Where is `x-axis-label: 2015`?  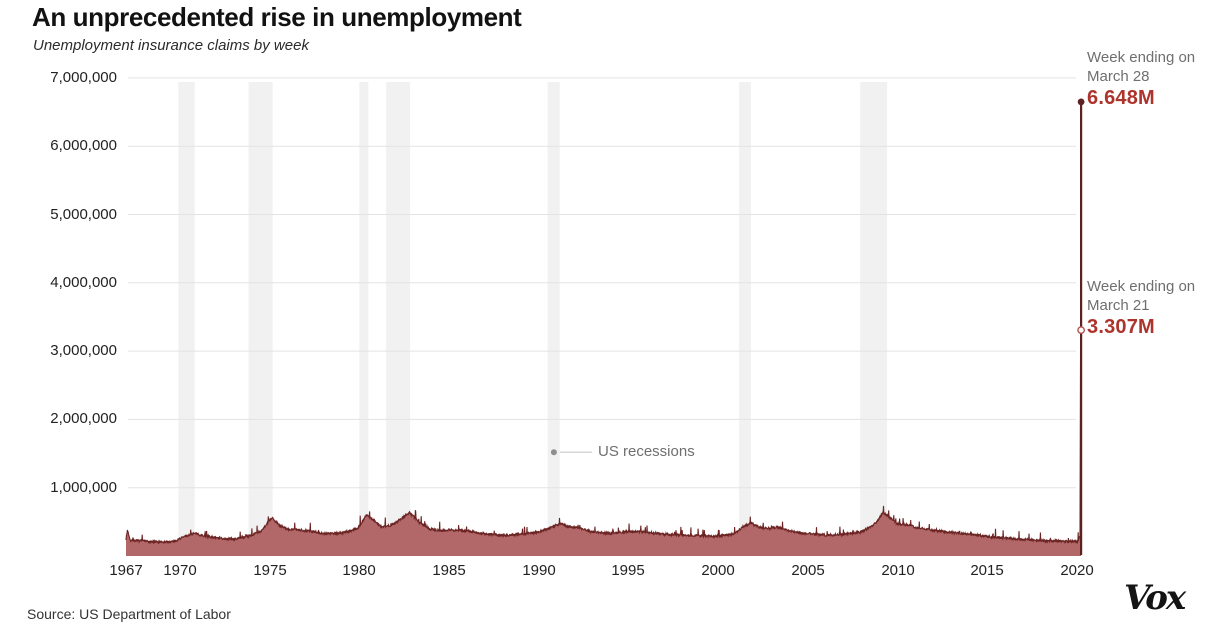
x-axis-label: 2015 is located at coordinates (987, 570).